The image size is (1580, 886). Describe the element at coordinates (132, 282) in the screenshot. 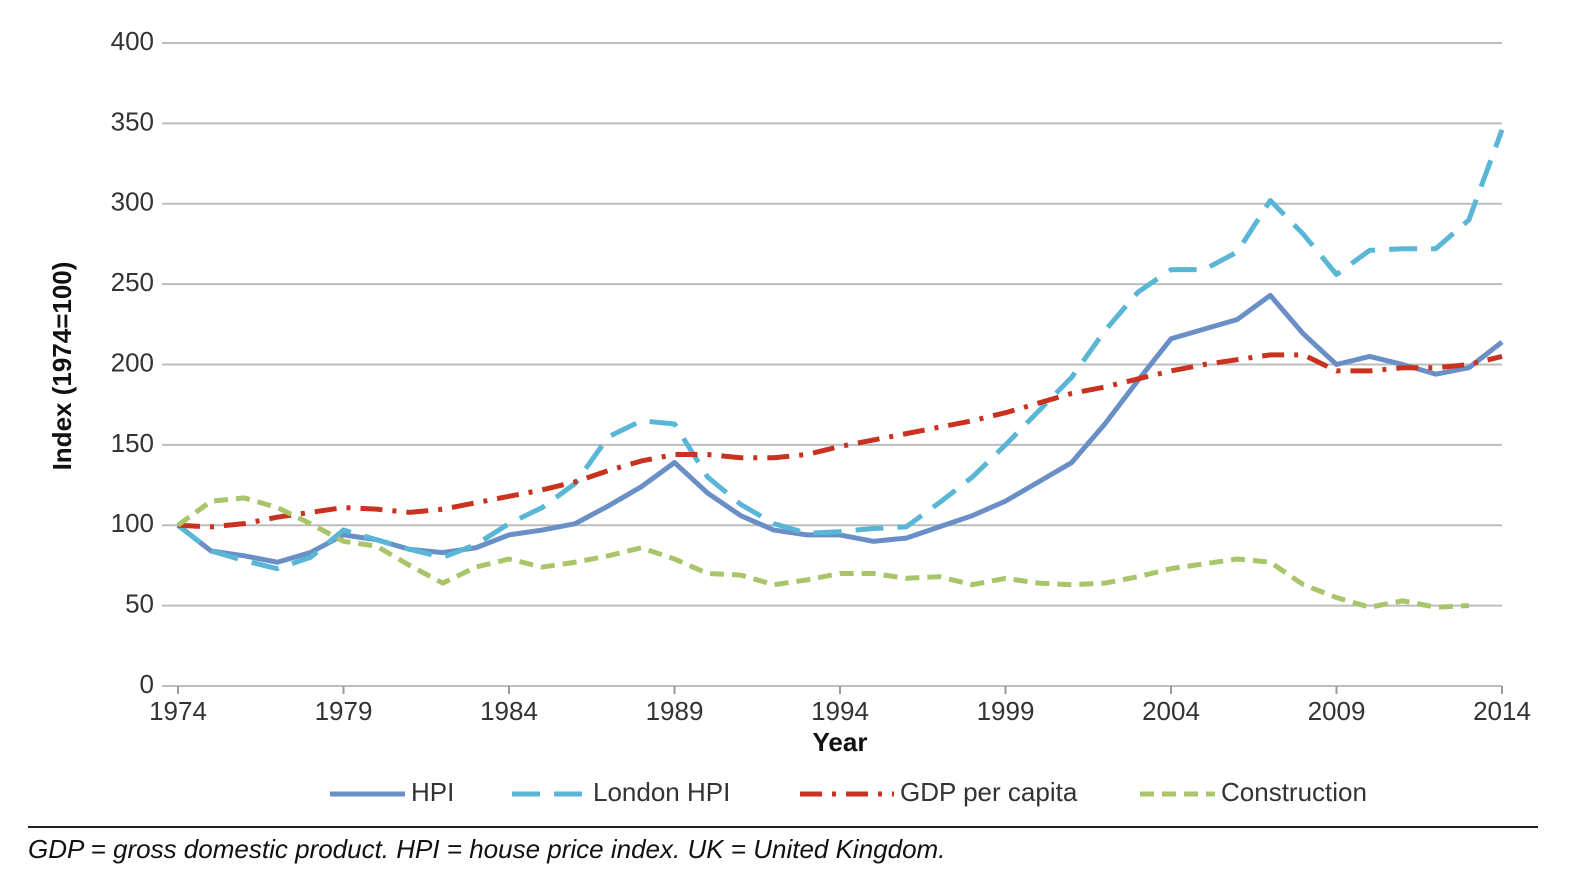

I see `y-tick-label: 250` at that location.